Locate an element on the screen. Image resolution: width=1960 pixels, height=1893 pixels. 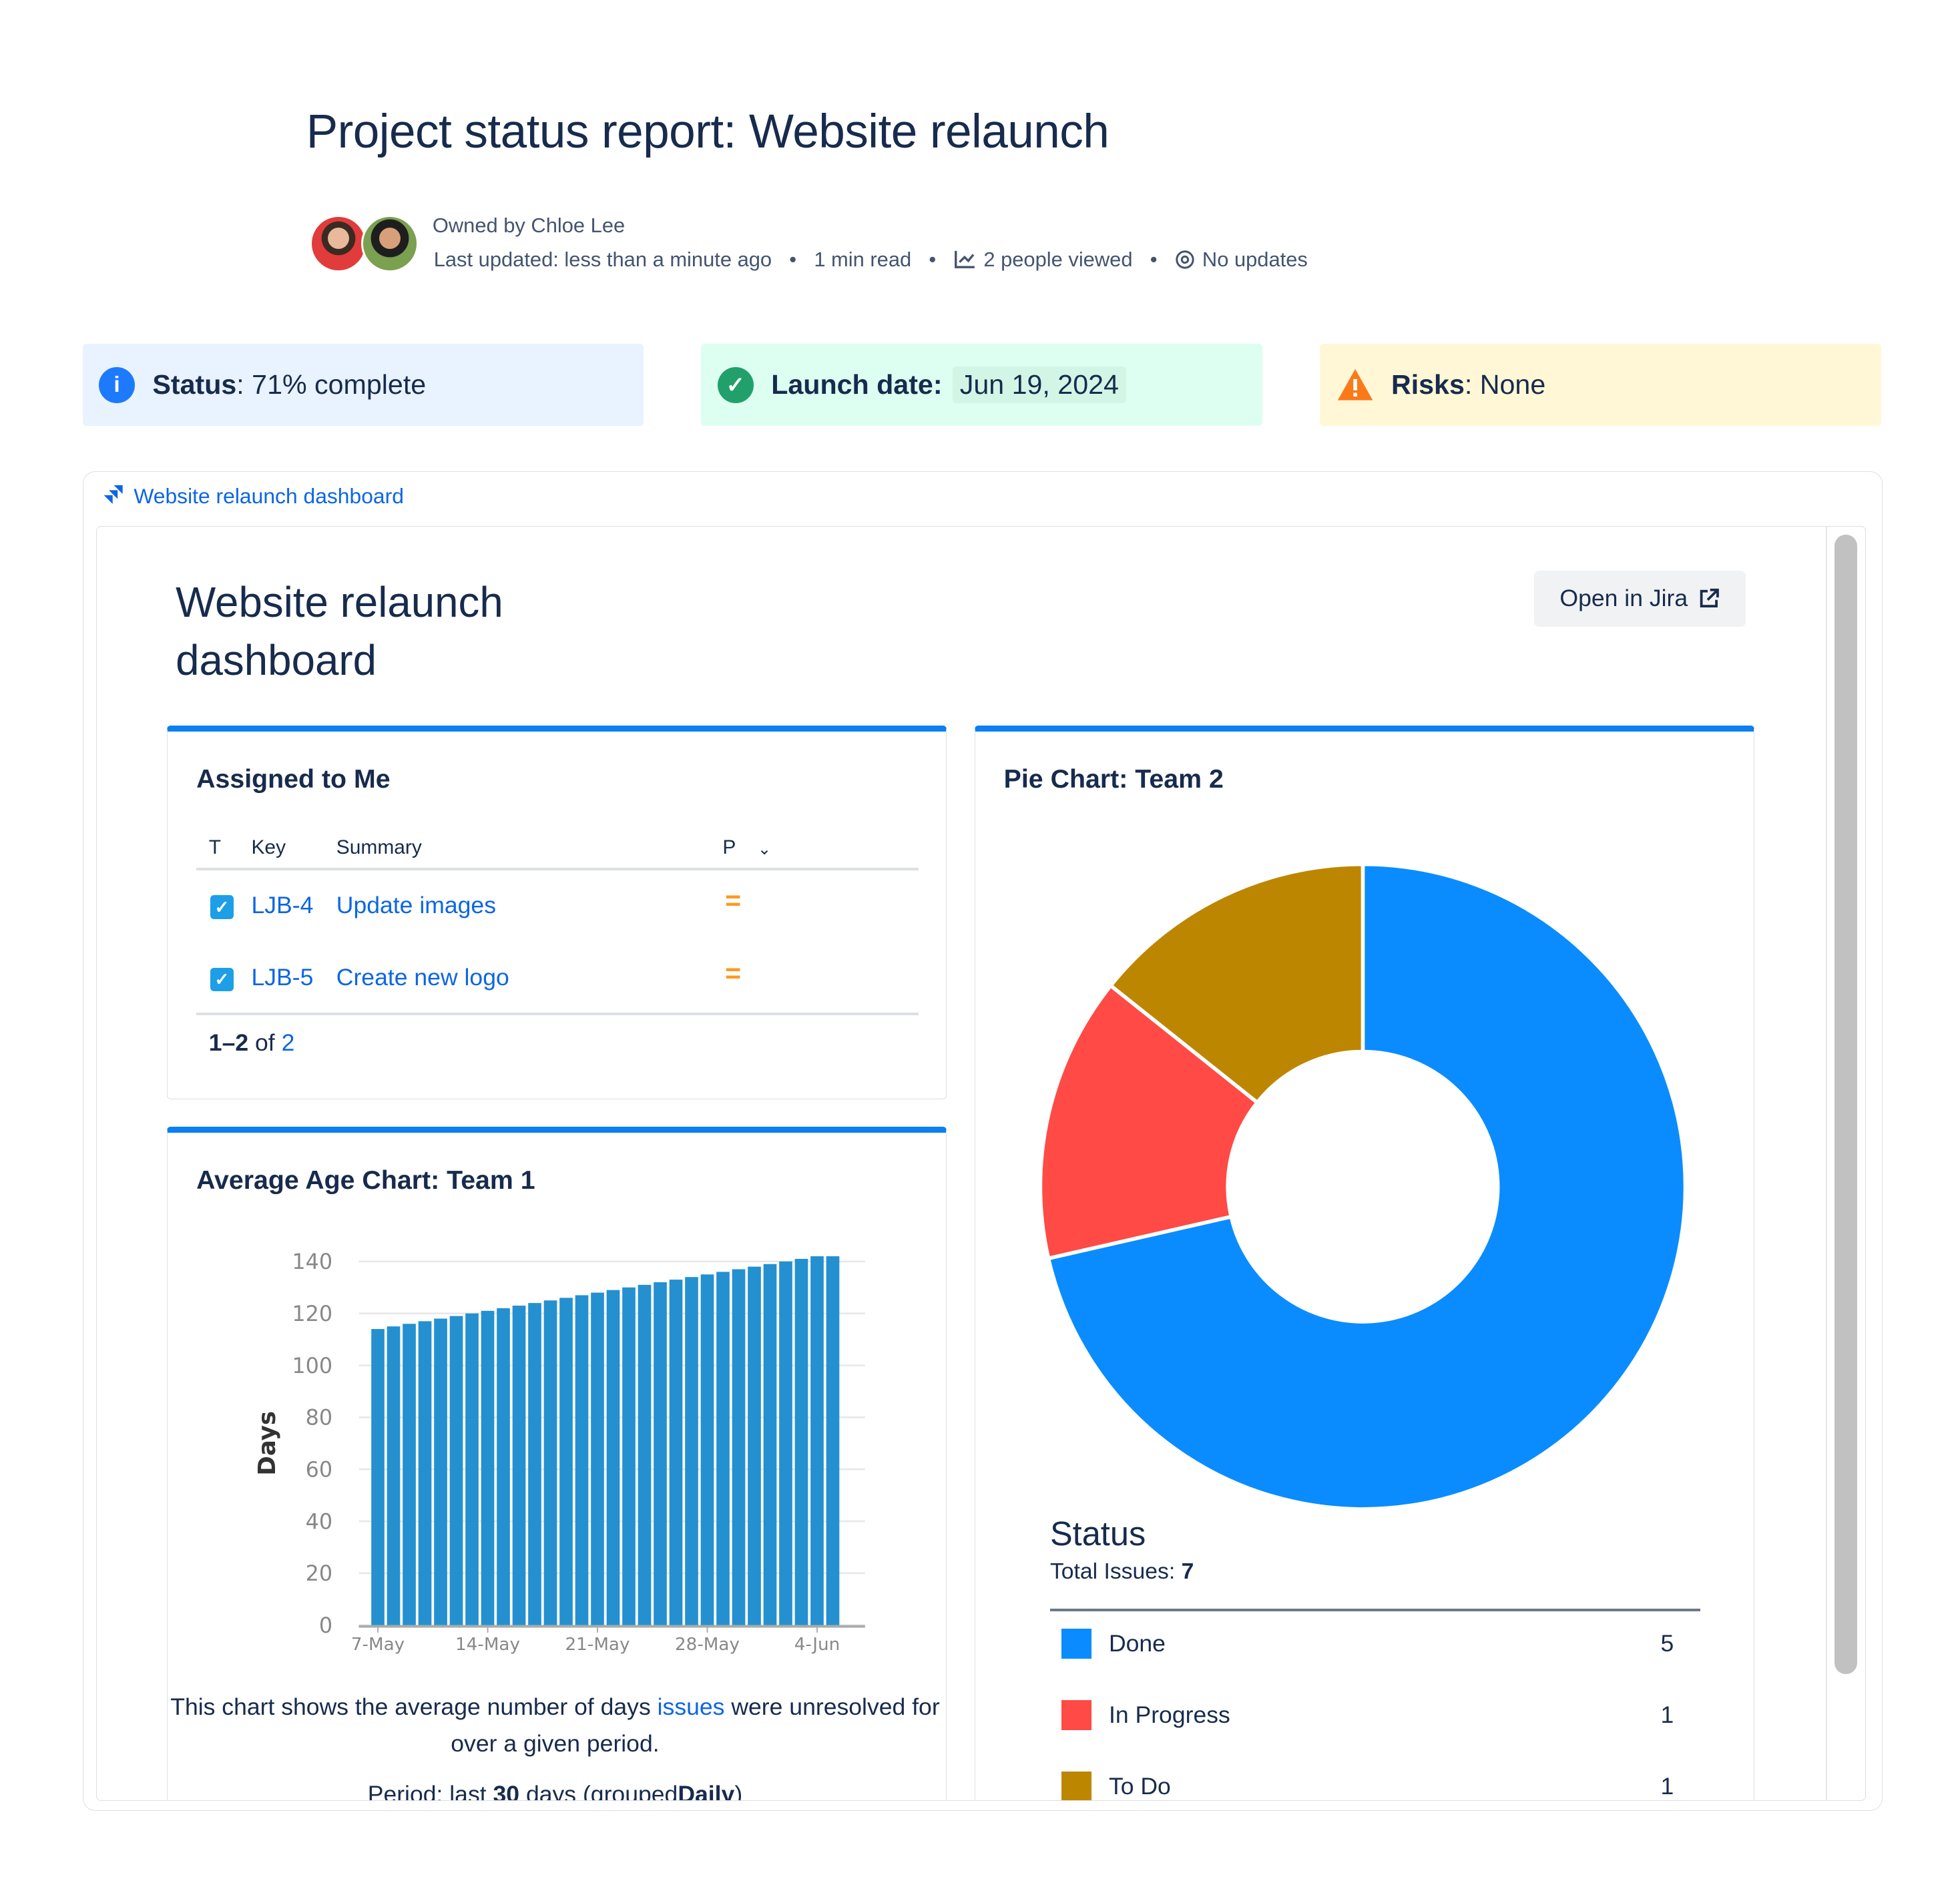
risks-panel: Risks: None is located at coordinates (1600, 385).